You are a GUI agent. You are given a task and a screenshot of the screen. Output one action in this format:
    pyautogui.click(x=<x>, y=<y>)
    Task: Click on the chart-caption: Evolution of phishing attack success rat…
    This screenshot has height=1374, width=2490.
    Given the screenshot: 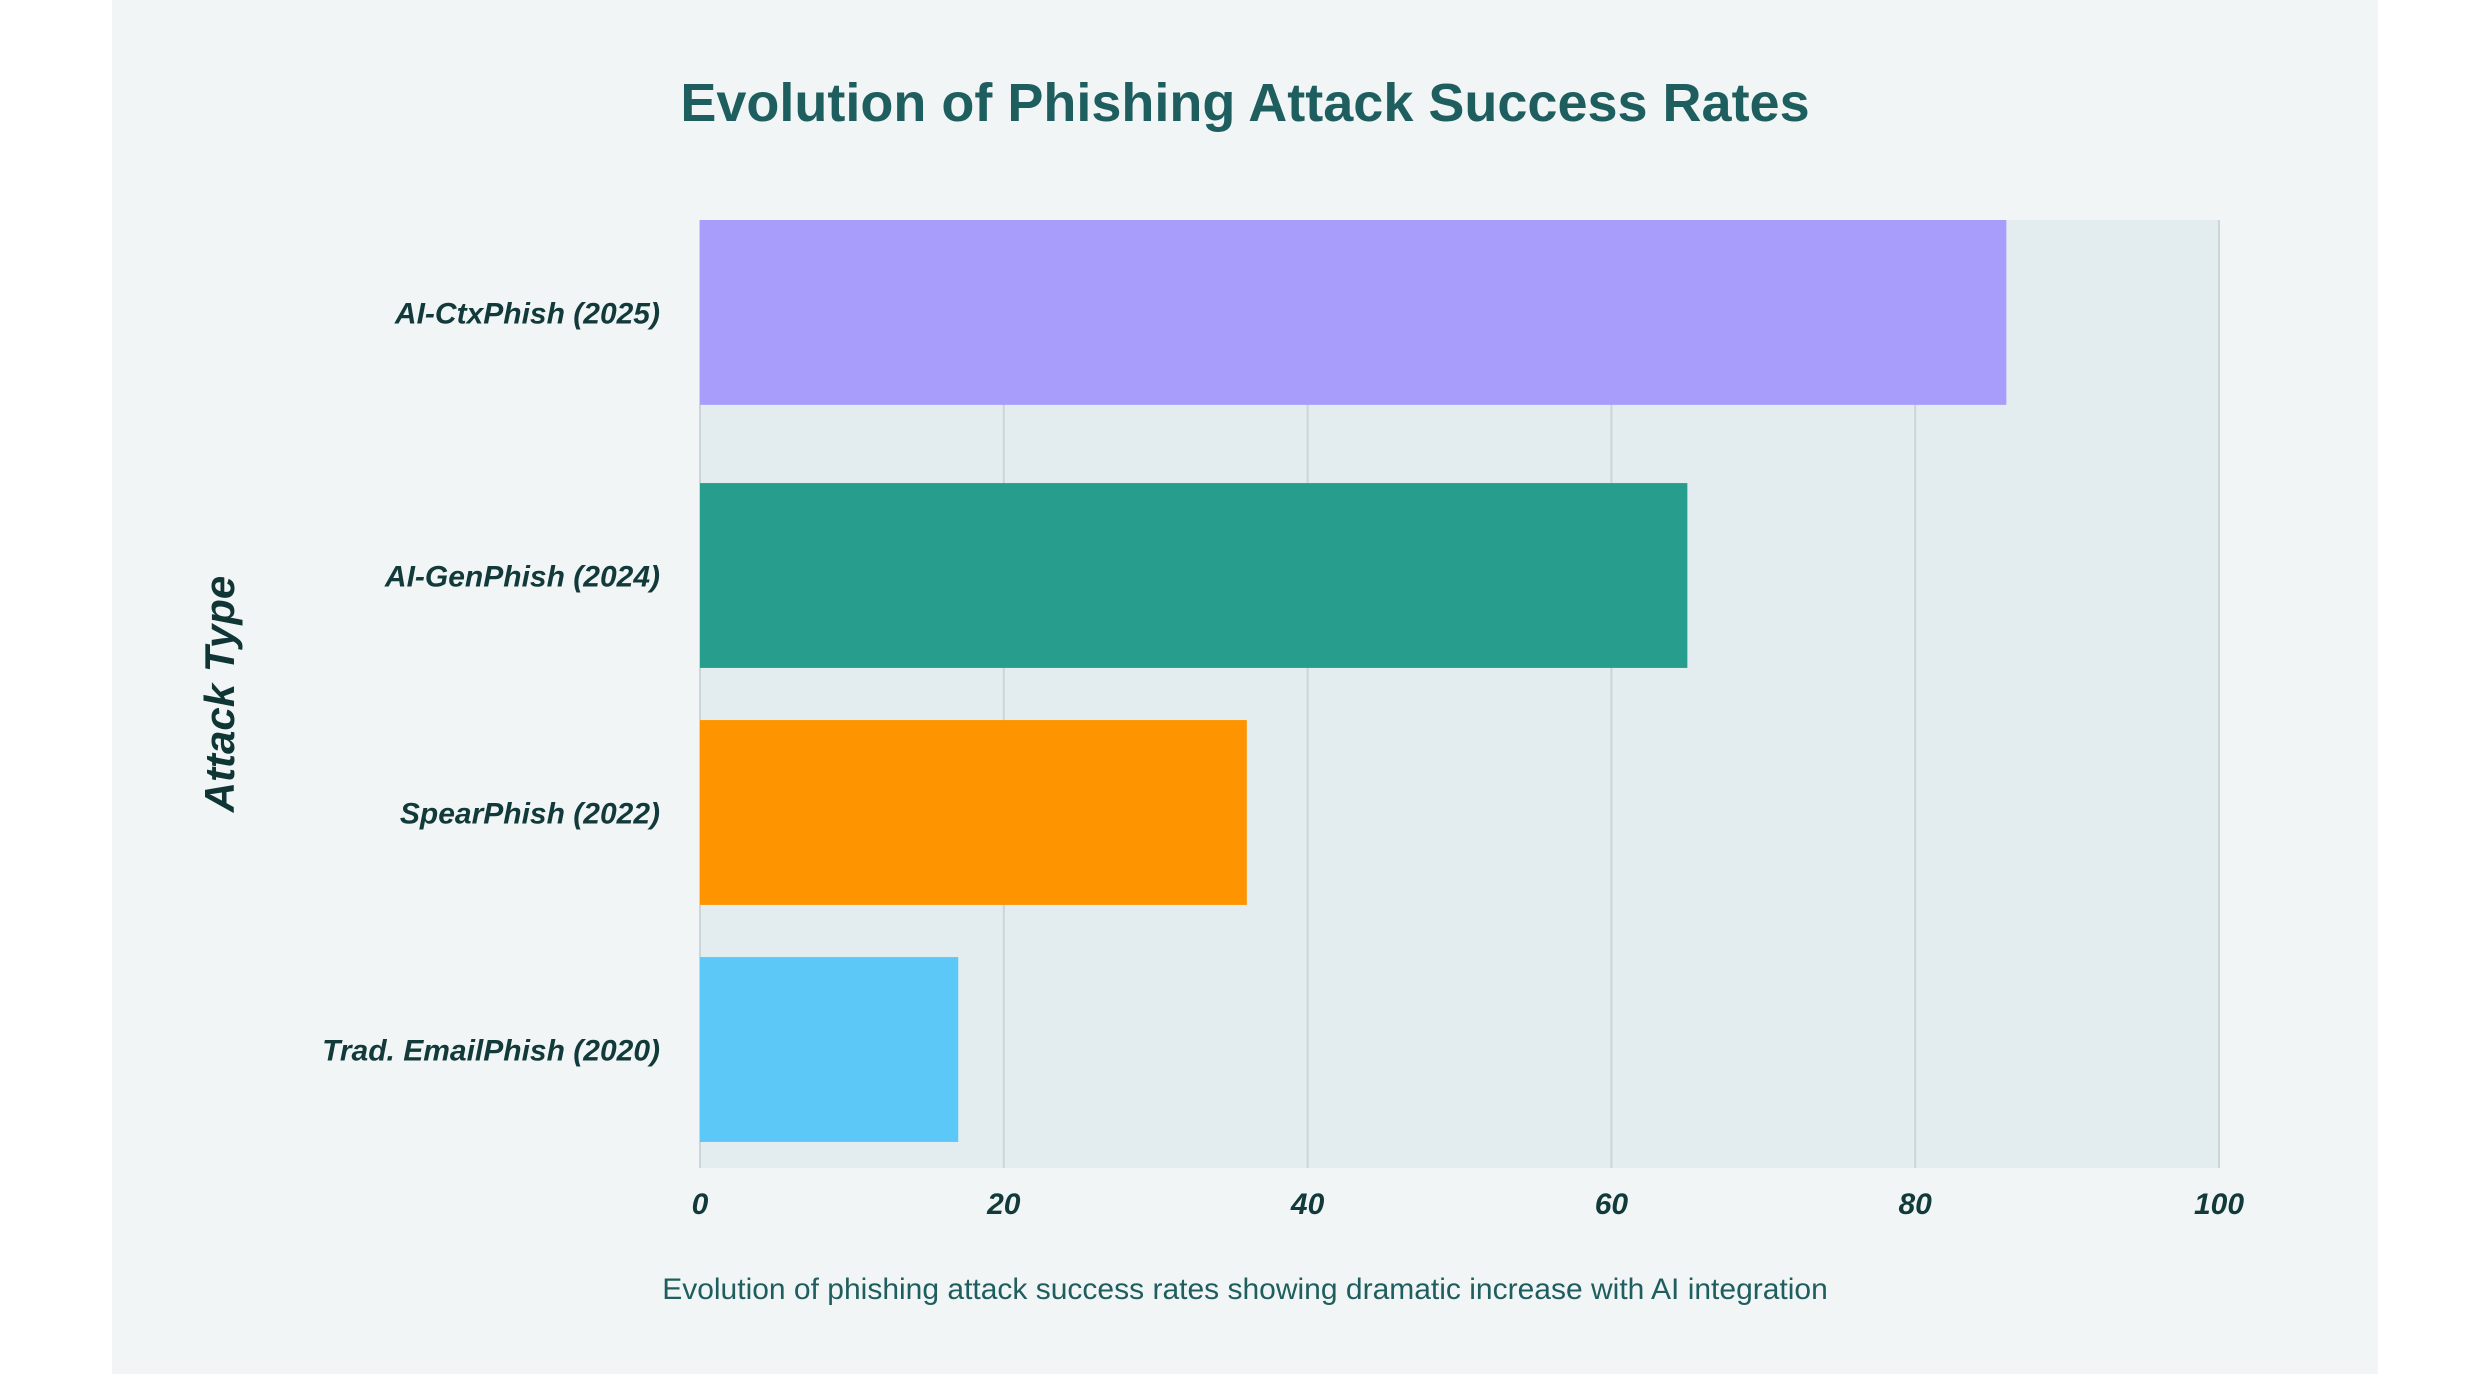 What is the action you would take?
    pyautogui.click(x=1245, y=1289)
    